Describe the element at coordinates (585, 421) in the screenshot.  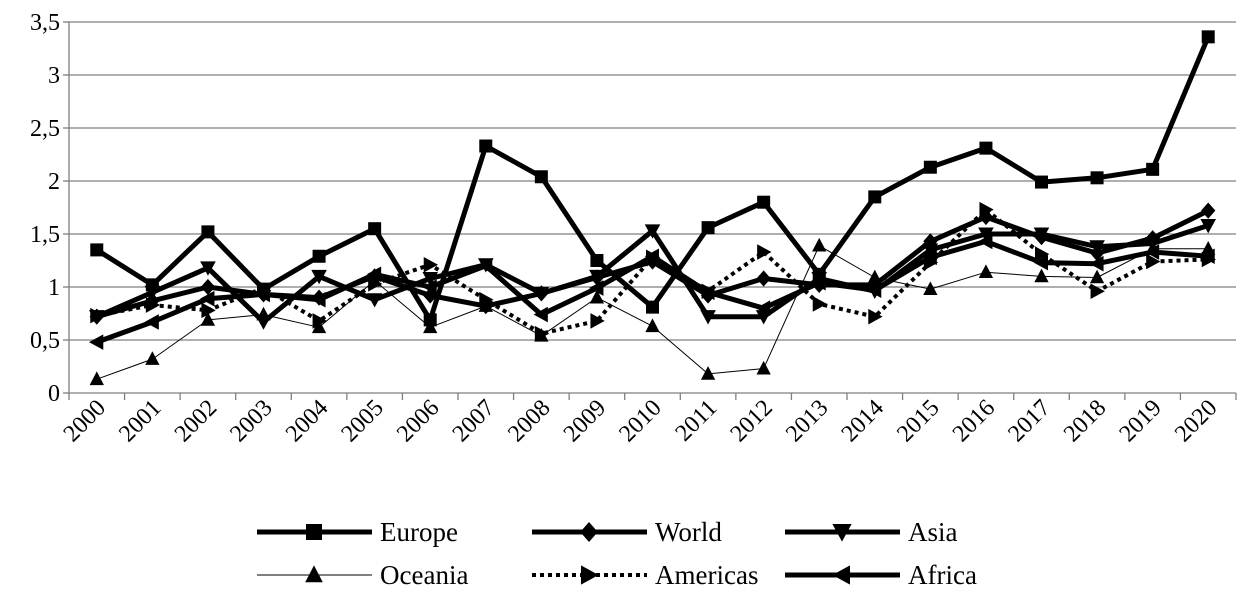
I see `x-tick-label: 2009` at that location.